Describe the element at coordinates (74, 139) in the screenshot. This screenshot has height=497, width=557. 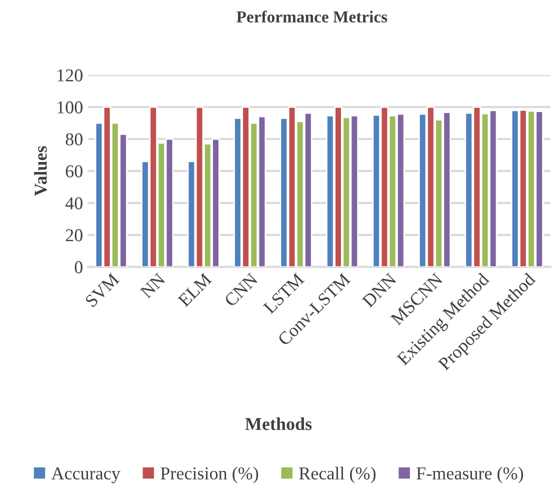
I see `y-tick-label: 80` at that location.